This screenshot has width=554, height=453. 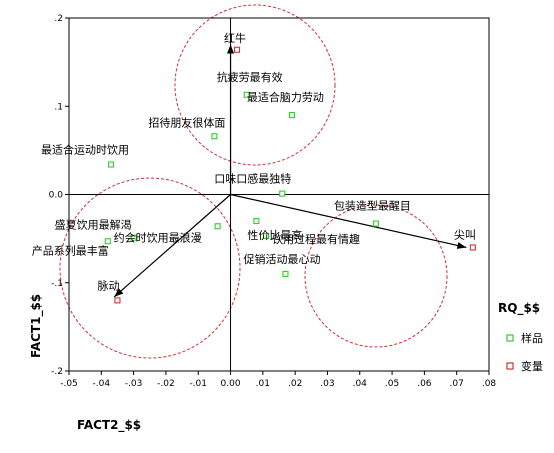 What do you see at coordinates (255, 85) in the screenshot?
I see `cluster-circle-红牛` at bounding box center [255, 85].